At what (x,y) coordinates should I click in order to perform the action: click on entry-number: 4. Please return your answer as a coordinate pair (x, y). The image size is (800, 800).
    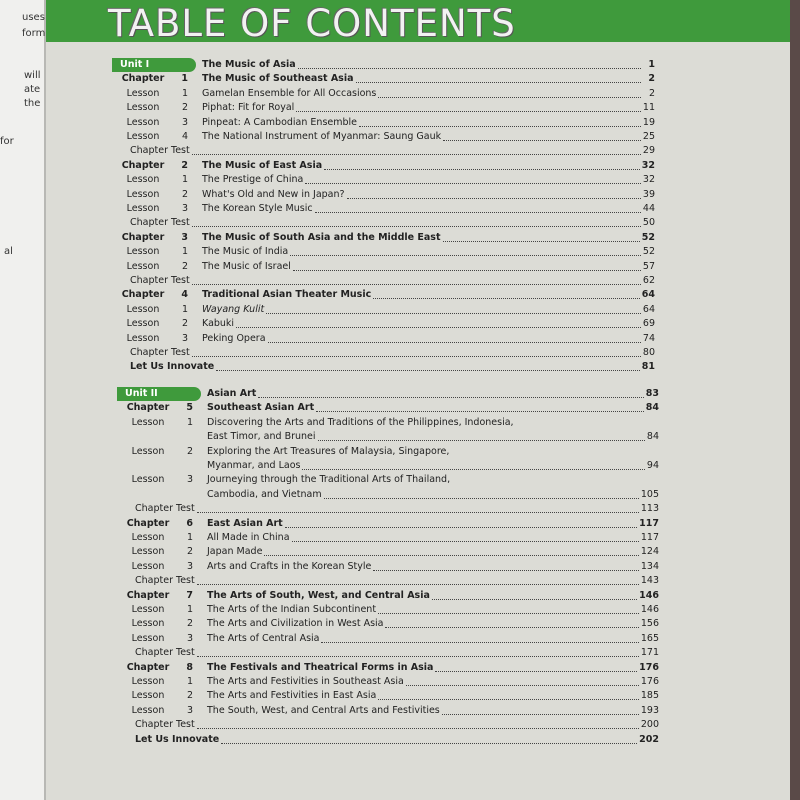
    Looking at the image, I should click on (184, 136).